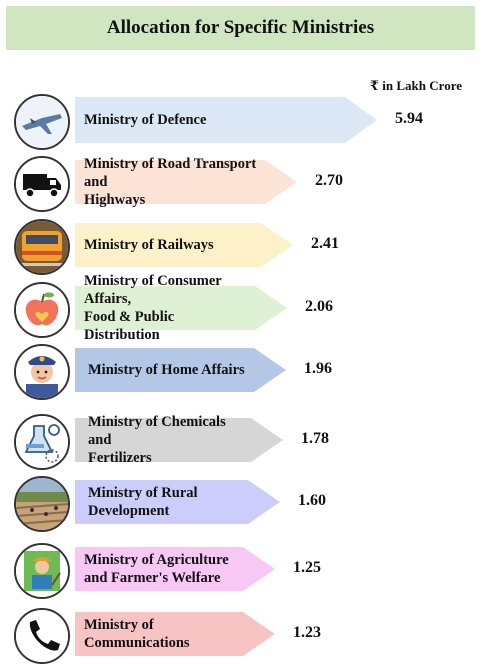 The height and width of the screenshot is (664, 484). What do you see at coordinates (325, 243) in the screenshot?
I see `value-label: 2.41` at bounding box center [325, 243].